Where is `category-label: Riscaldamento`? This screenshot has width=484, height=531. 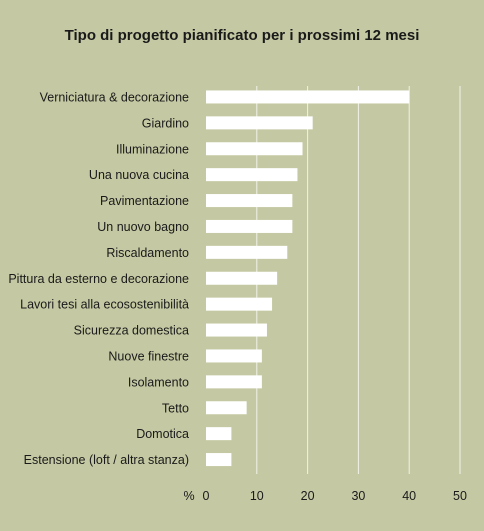
category-label: Riscaldamento is located at coordinates (147, 253).